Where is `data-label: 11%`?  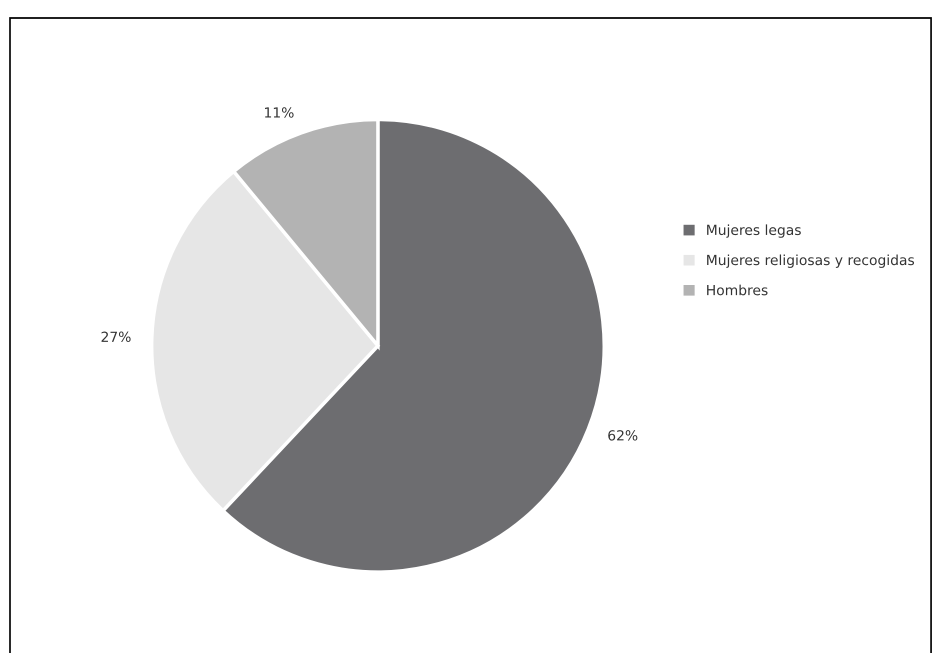 data-label: 11% is located at coordinates (279, 112).